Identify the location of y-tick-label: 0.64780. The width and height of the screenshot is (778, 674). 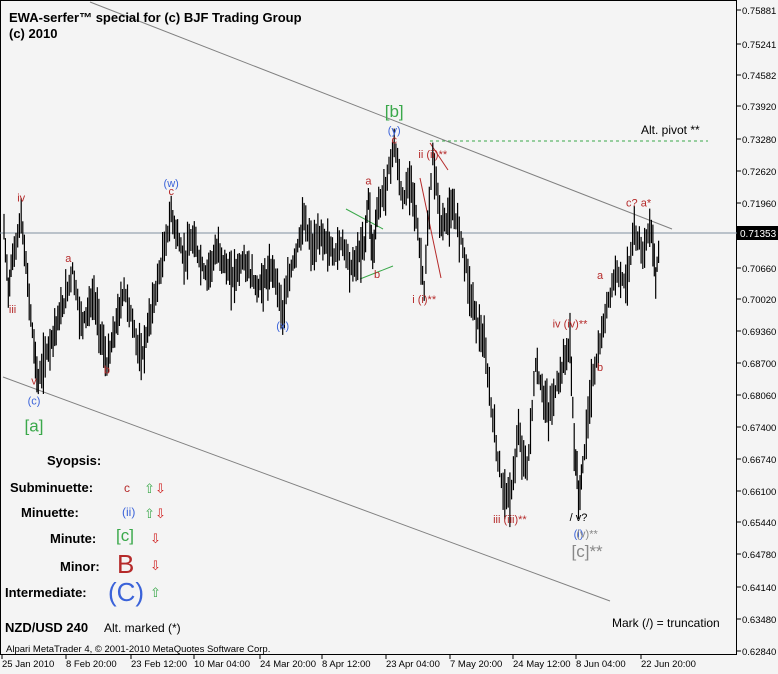
(759, 555).